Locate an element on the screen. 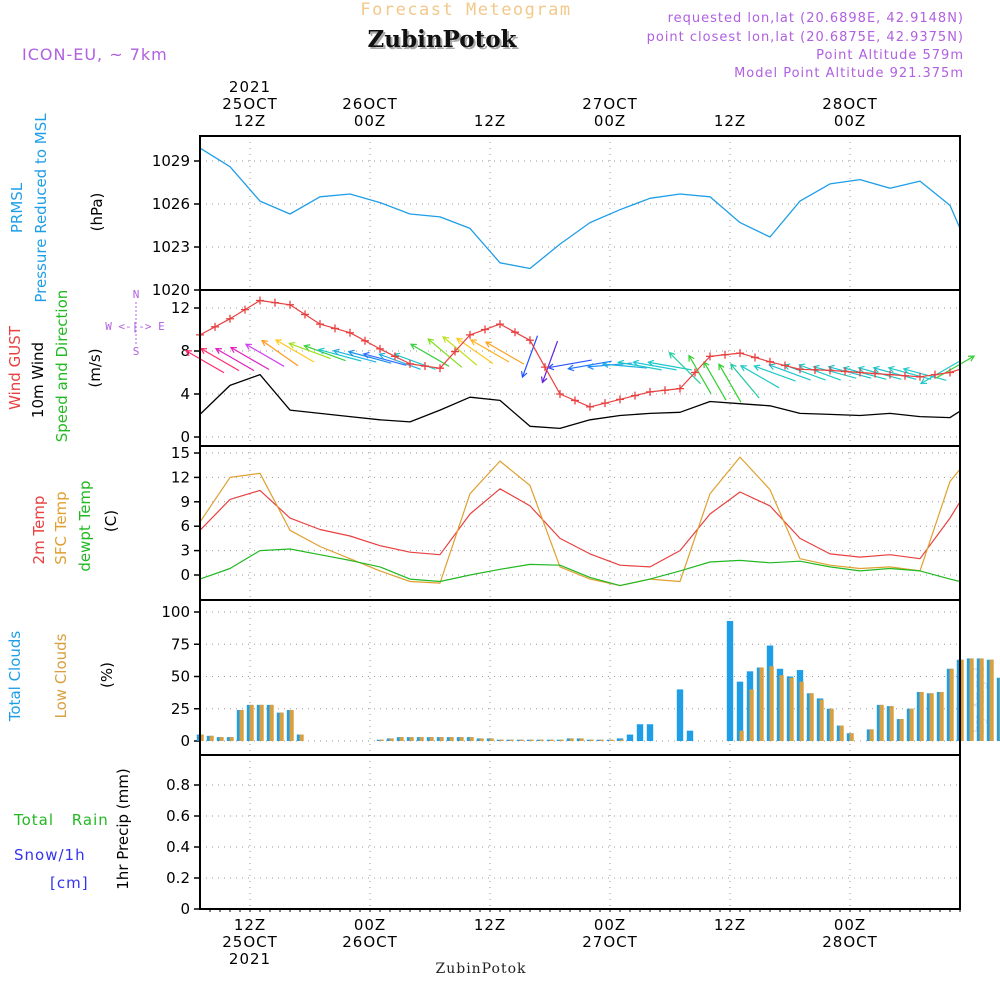 The height and width of the screenshot is (1000, 1000). ytick-label-clouds: 25 is located at coordinates (180, 709).